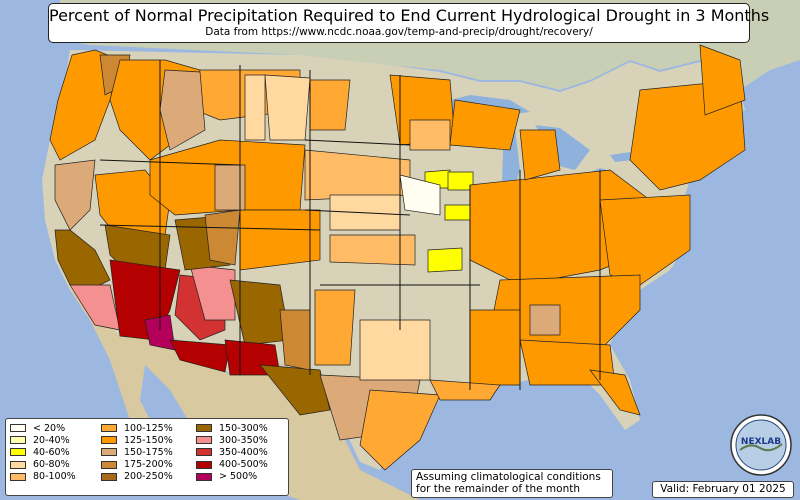 Image resolution: width=800 pixels, height=500 pixels. I want to click on legend-item: 80-100%, so click(43, 477).